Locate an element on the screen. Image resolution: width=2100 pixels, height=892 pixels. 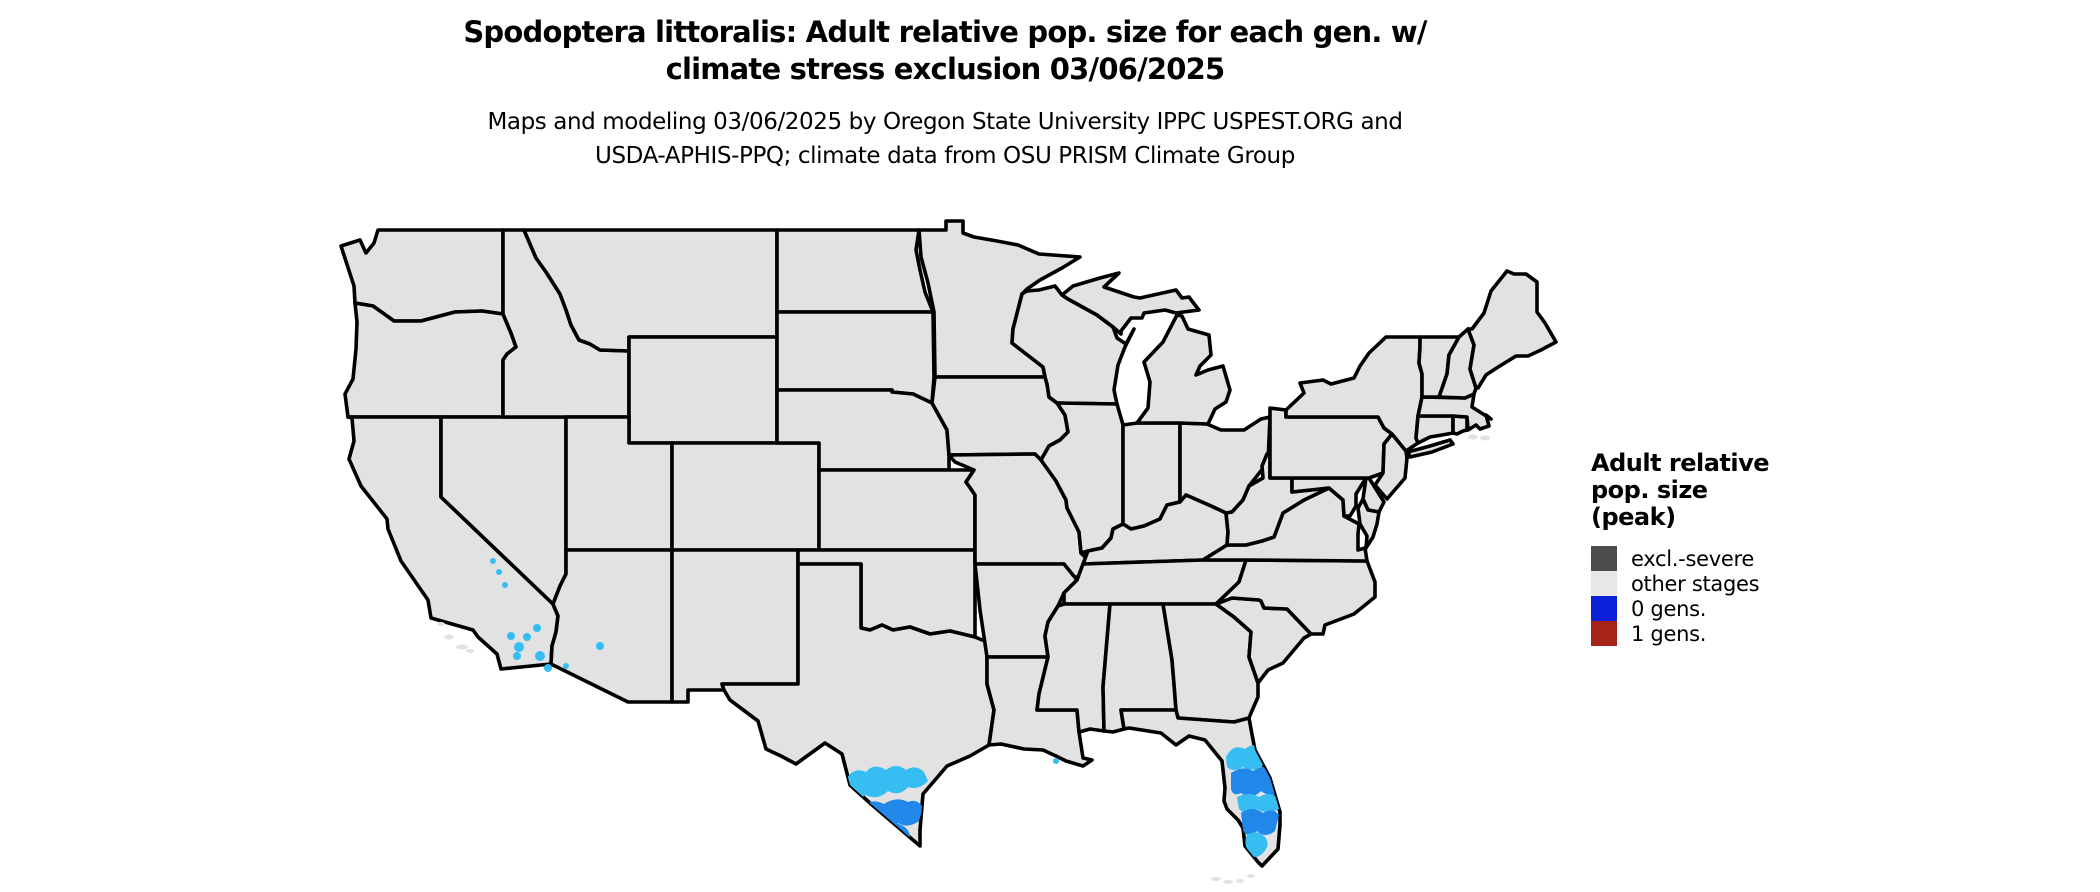
state-nj is located at coordinates (1391, 466).